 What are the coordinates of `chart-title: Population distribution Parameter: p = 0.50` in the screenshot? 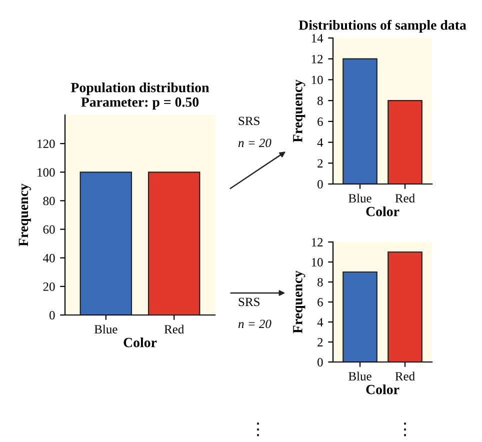 It's located at (140, 96).